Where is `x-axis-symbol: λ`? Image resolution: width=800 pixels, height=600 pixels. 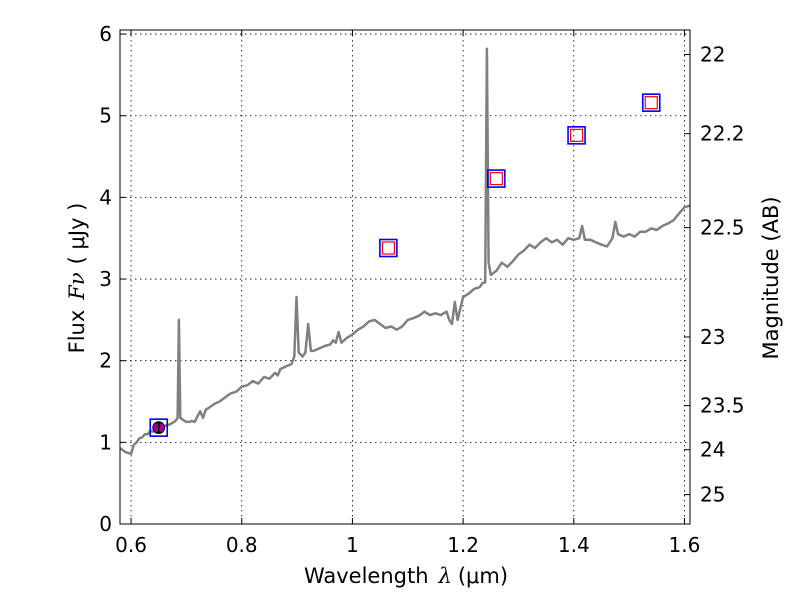
x-axis-symbol: λ is located at coordinates (445, 576).